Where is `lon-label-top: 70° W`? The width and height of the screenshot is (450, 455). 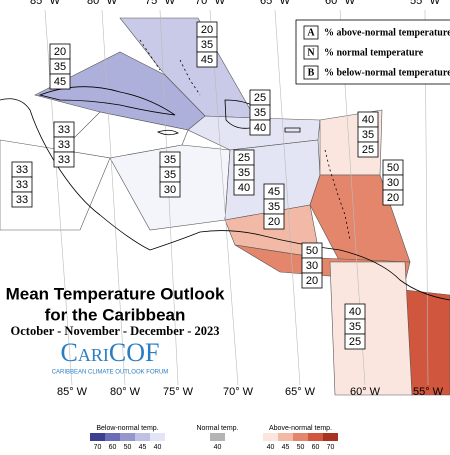
lon-label-top: 70° W is located at coordinates (210, 3).